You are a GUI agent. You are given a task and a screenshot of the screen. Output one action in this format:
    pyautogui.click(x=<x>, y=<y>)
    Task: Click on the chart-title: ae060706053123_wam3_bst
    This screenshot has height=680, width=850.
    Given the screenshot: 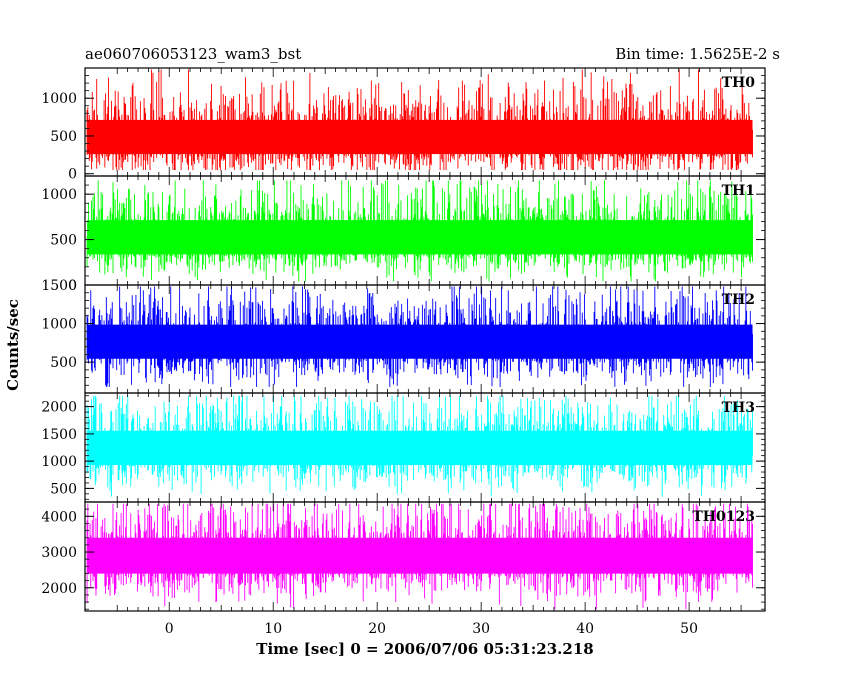 What is the action you would take?
    pyautogui.click(x=193, y=54)
    